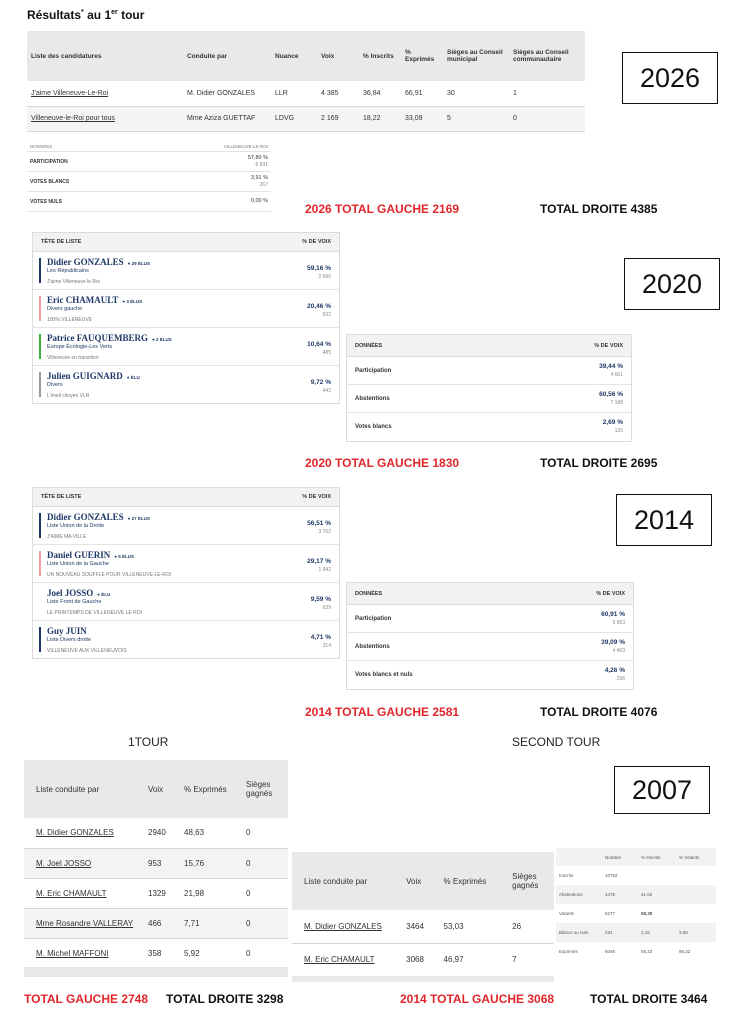  I want to click on cell: 1329, so click(160, 893).